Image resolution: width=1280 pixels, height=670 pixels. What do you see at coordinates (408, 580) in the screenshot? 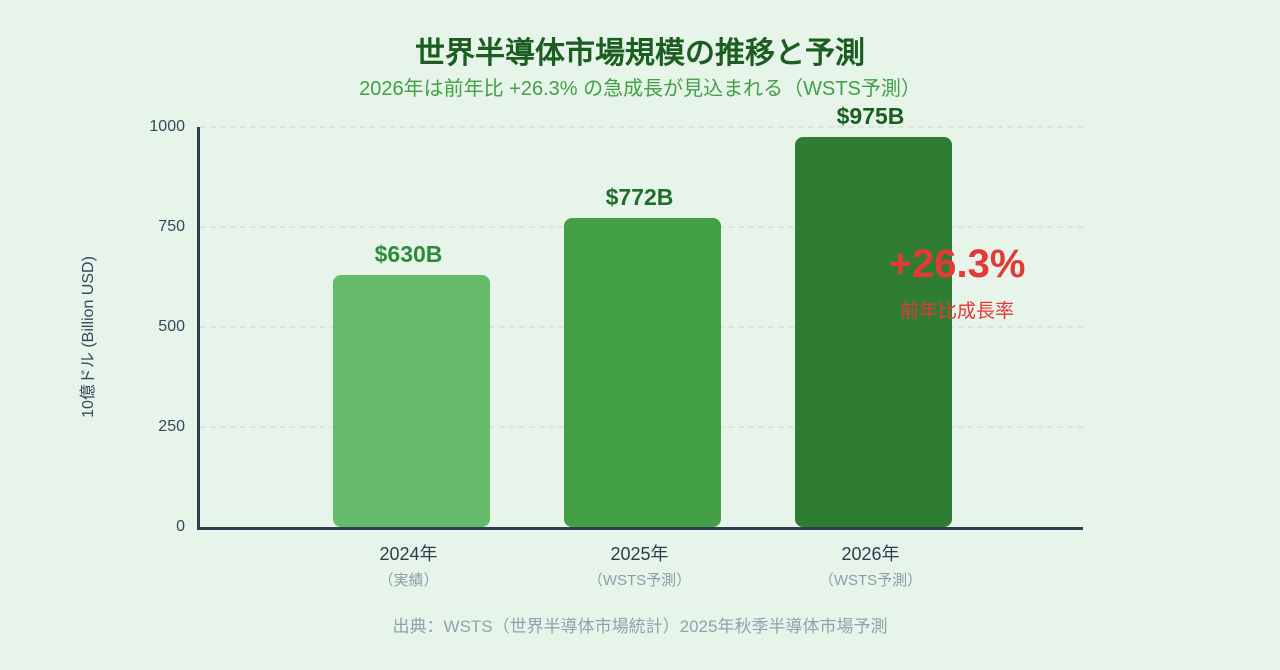
I see `xtick-sub-label: （実績）` at bounding box center [408, 580].